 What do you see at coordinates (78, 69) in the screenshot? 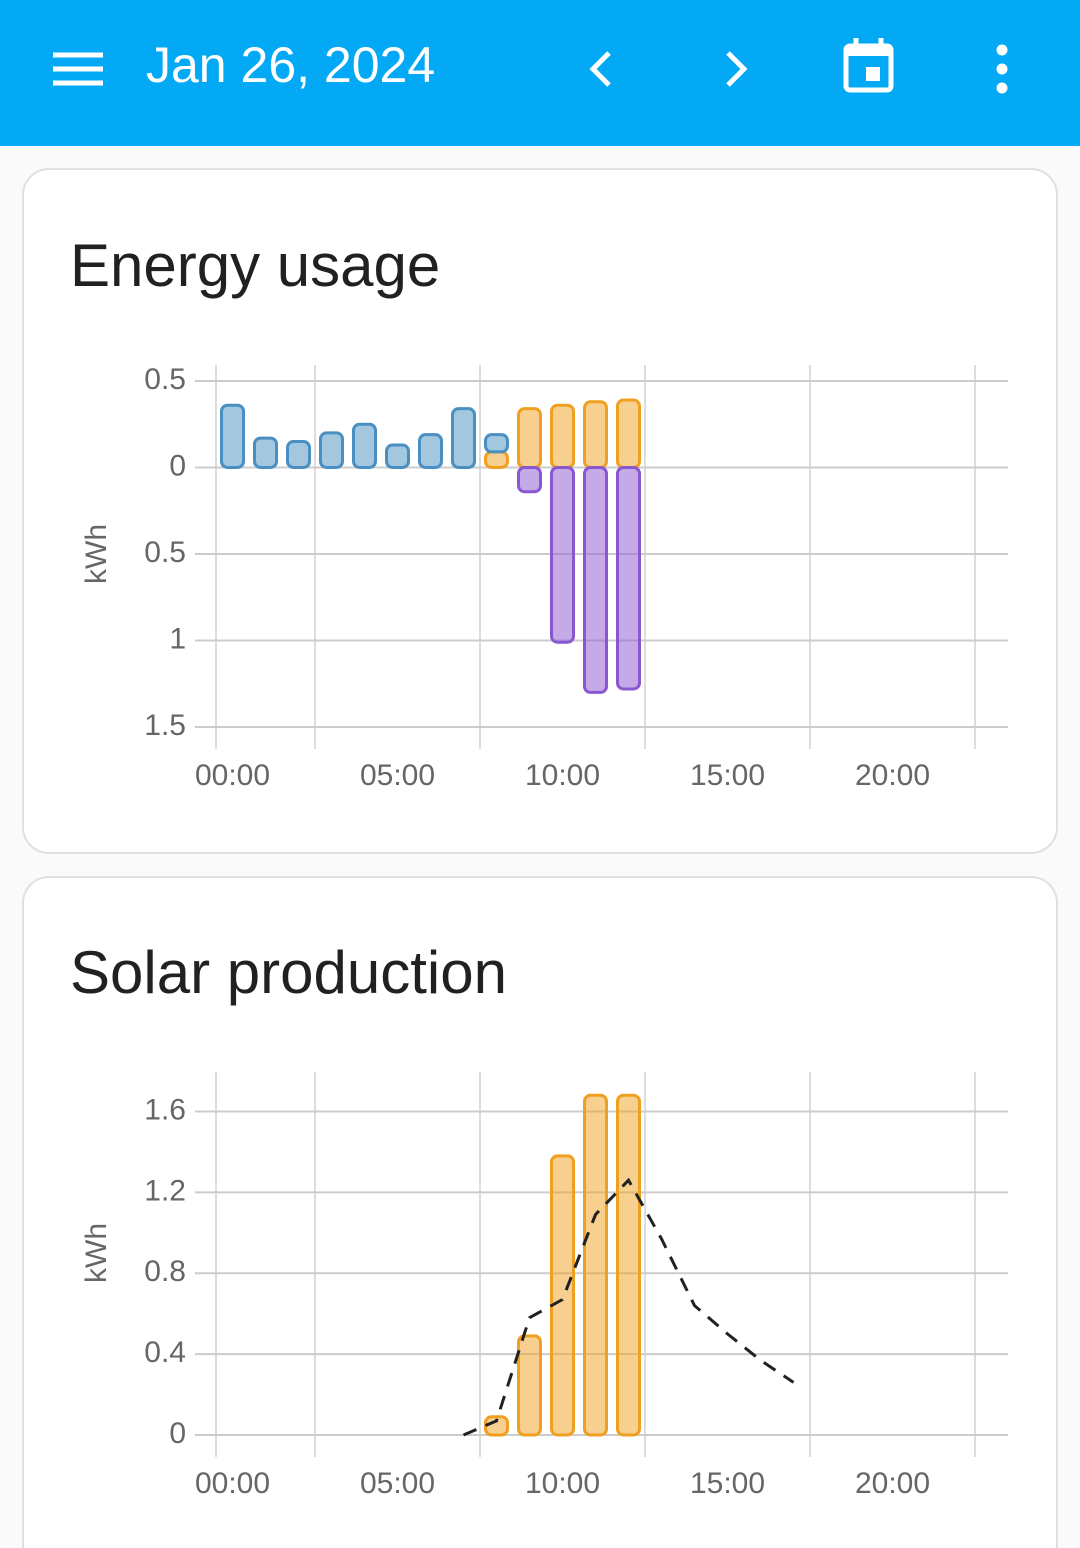
I see `menu-button` at bounding box center [78, 69].